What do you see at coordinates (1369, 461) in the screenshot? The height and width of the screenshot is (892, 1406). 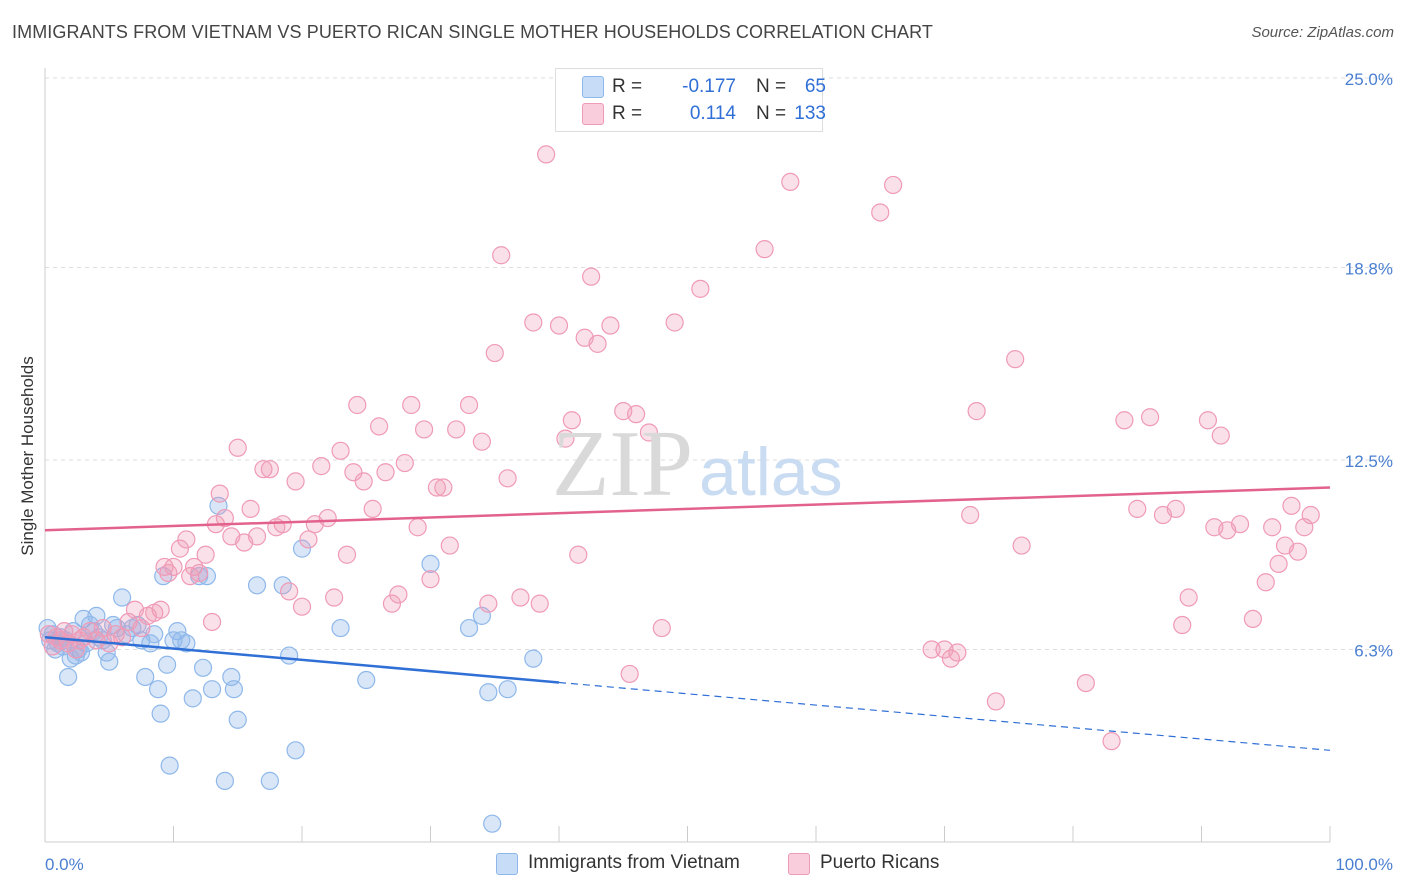 I see `y-tick-label: 12.5%` at bounding box center [1369, 461].